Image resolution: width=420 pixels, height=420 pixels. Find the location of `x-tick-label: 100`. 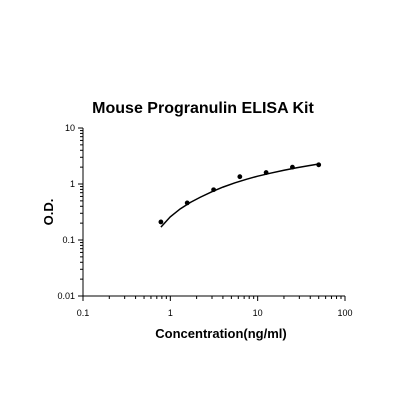

x-tick-label: 100 is located at coordinates (344, 313).